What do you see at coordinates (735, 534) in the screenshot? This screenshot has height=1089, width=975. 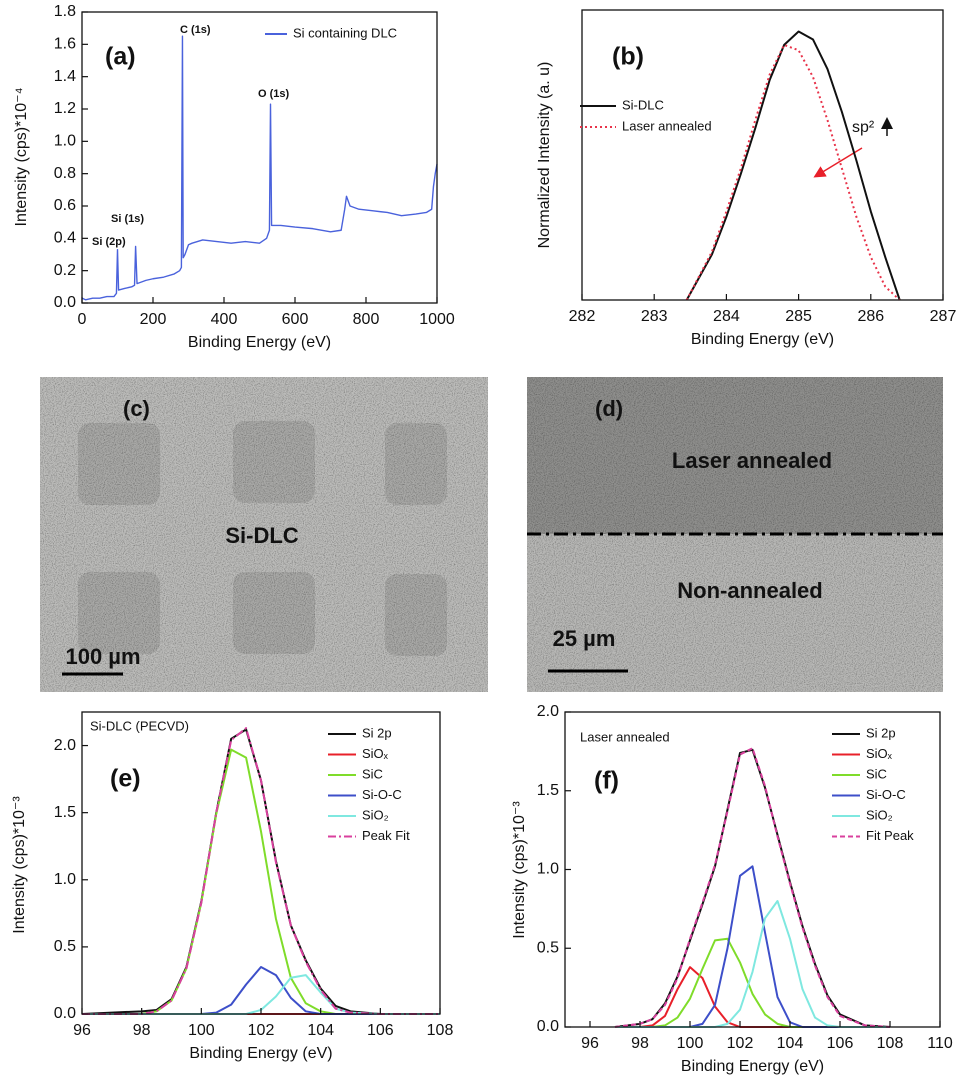 I see `micrograph-d: (d) Laser annealed Non-annealed 25 µm` at bounding box center [735, 534].